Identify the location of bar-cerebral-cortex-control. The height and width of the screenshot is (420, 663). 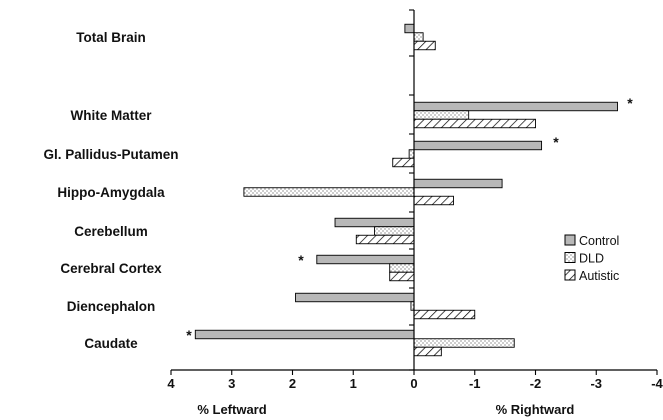
(365, 259).